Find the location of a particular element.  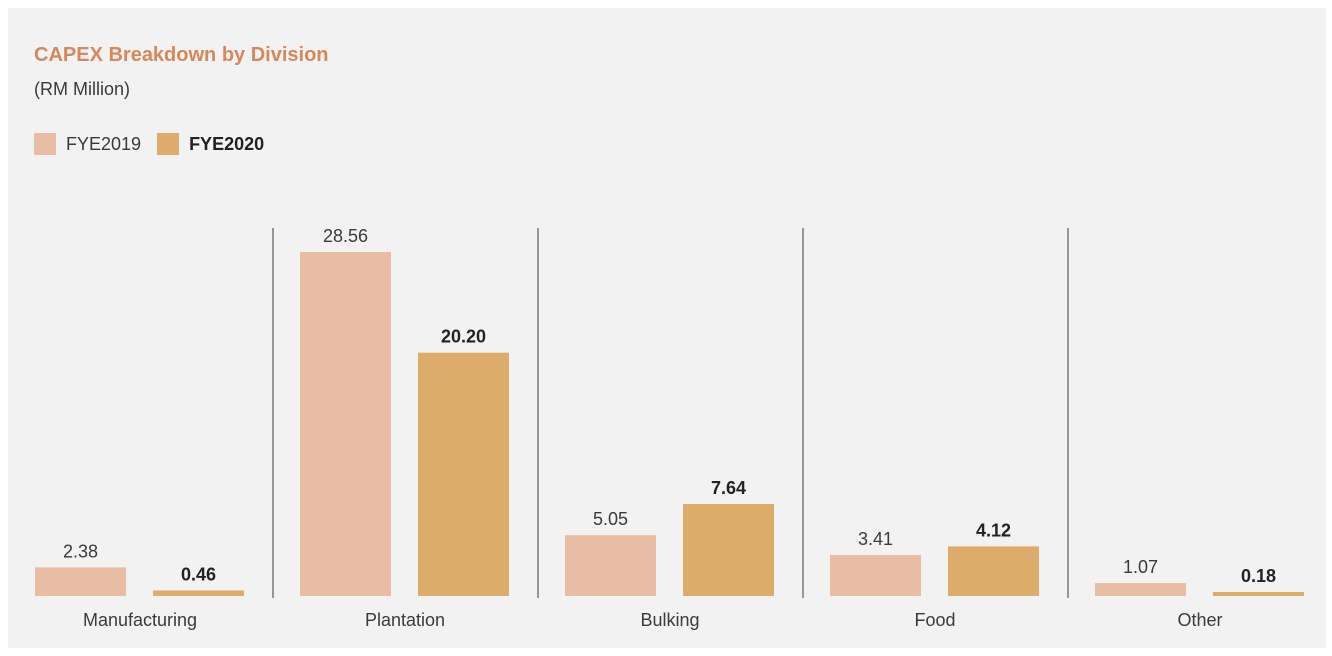

bar-fye2020-bulking is located at coordinates (728, 549).